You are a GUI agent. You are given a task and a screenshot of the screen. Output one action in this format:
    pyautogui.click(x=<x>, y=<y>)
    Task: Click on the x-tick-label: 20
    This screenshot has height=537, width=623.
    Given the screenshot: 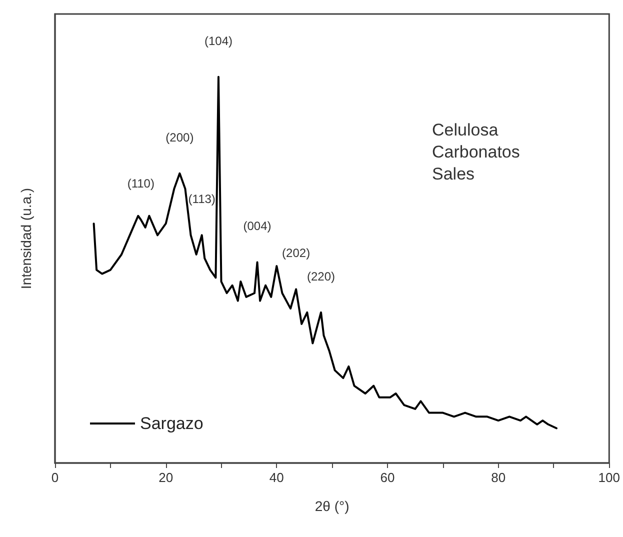 What is the action you would take?
    pyautogui.click(x=166, y=477)
    